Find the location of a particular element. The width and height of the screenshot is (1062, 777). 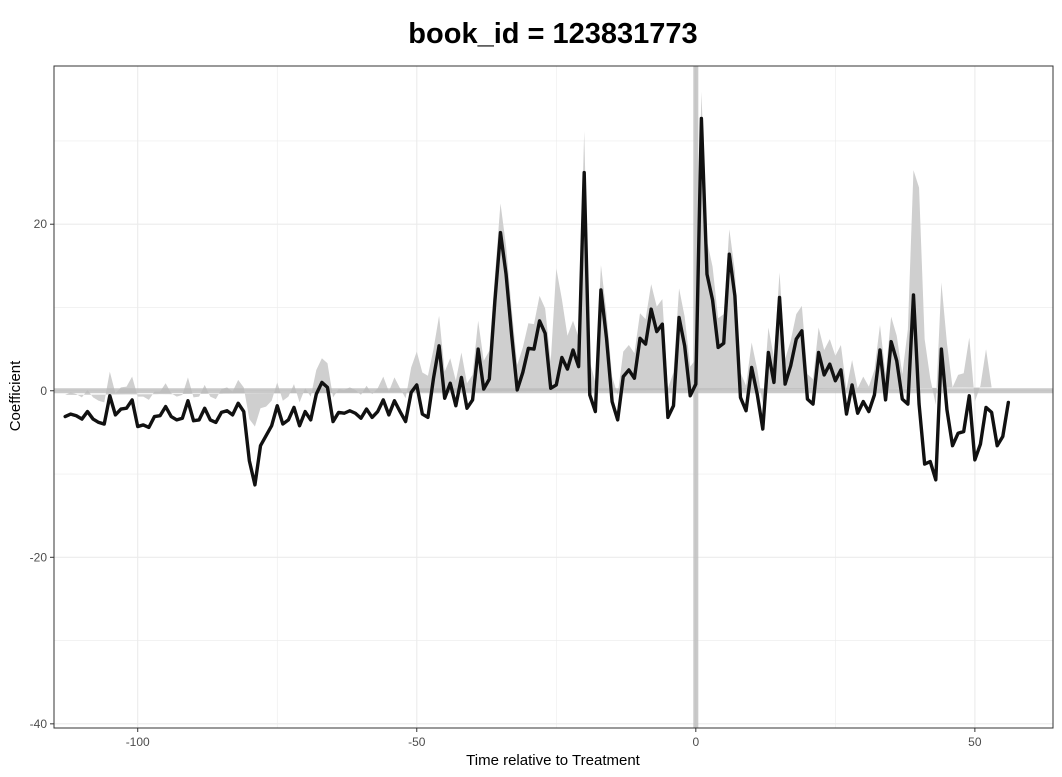

x-axis-title: Time relative to Treatment is located at coordinates (553, 760).